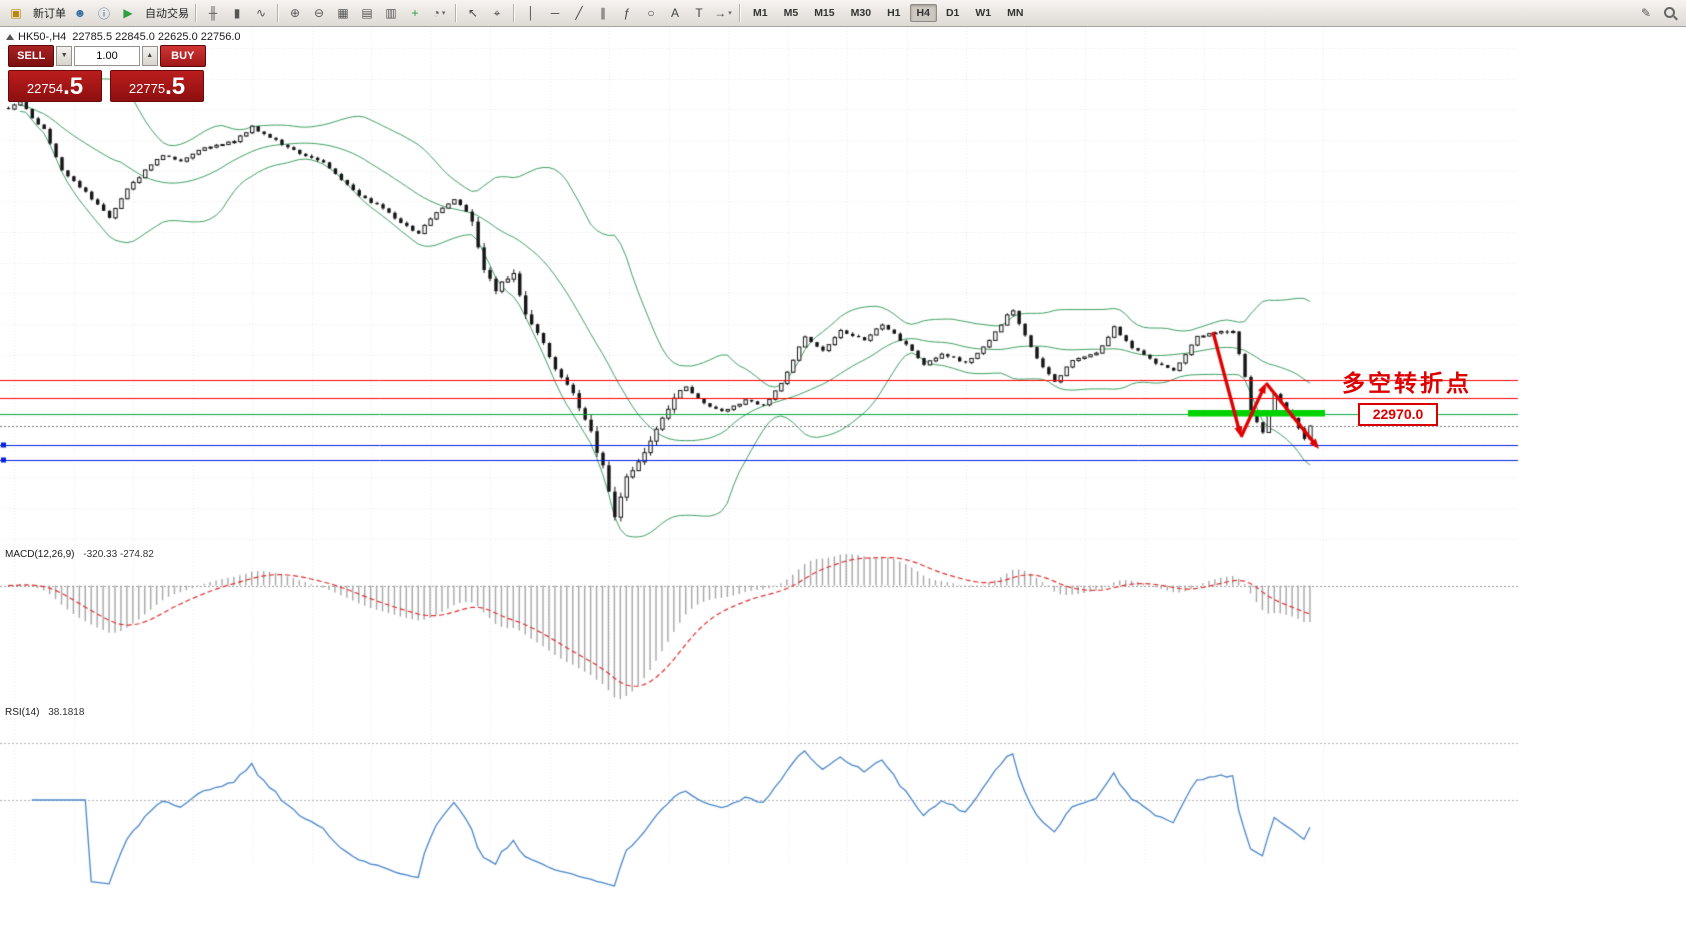 This screenshot has height=946, width=1686. I want to click on buy-button: BUY, so click(182, 56).